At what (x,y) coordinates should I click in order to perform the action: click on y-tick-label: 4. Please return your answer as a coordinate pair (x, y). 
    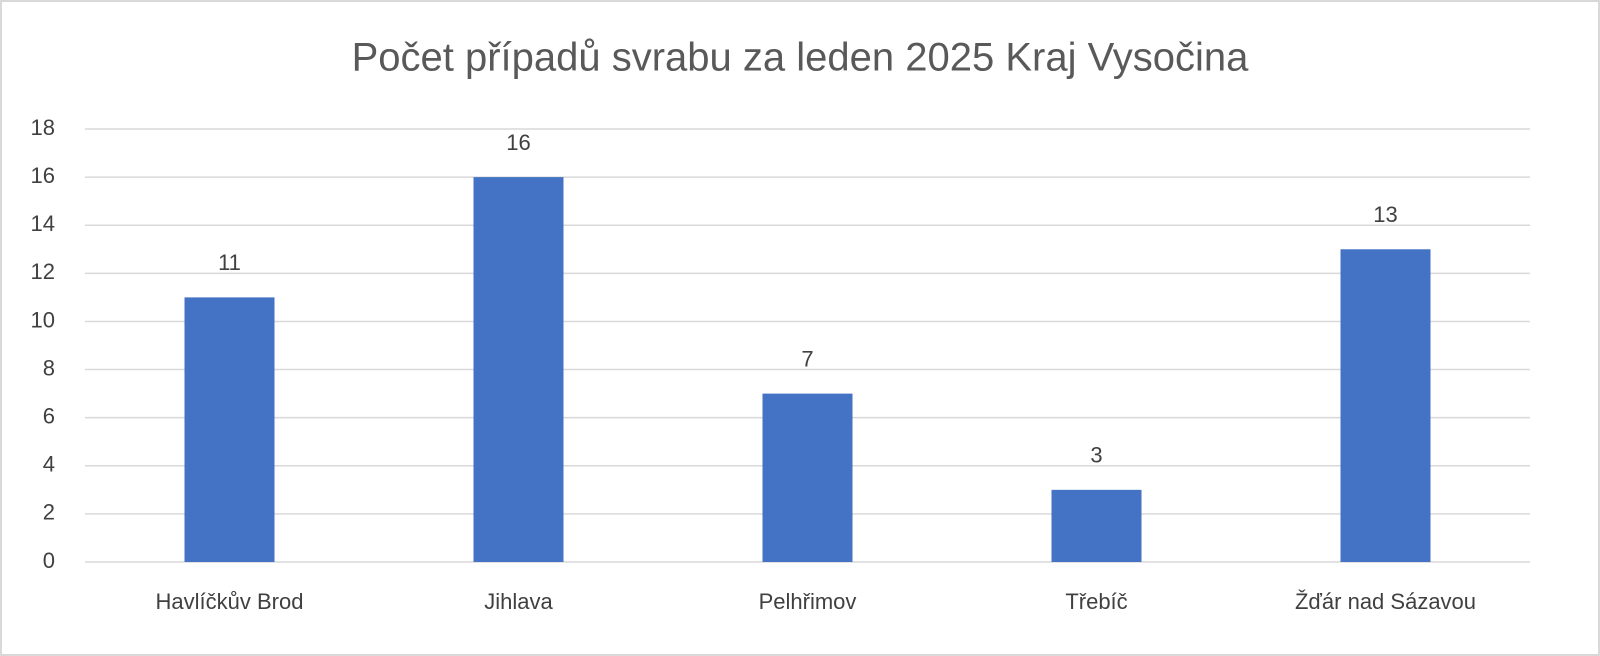
    Looking at the image, I should click on (49, 464).